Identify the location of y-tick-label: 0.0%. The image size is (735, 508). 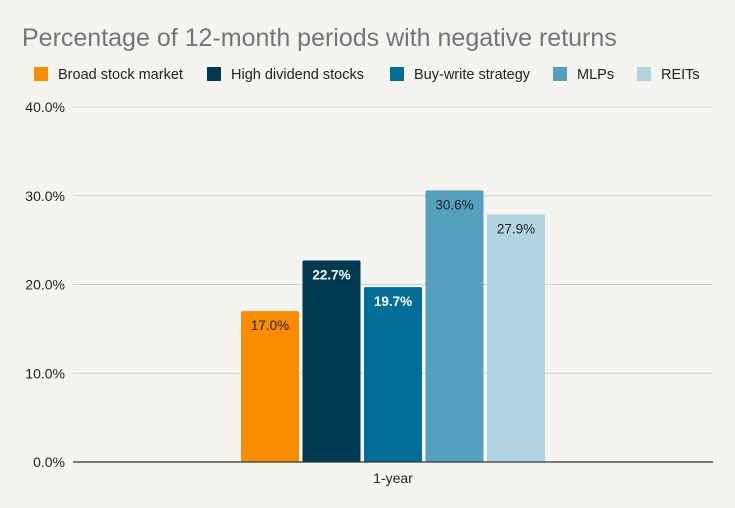
(49, 462).